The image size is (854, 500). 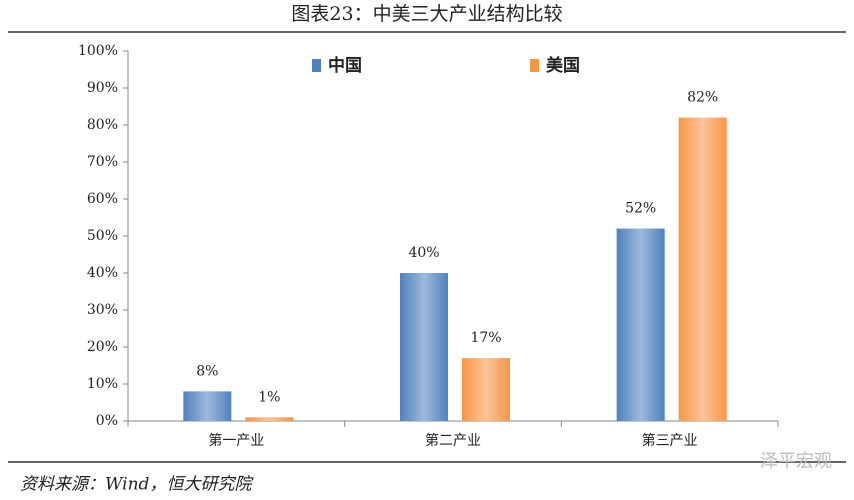 What do you see at coordinates (102, 384) in the screenshot?
I see `y-tick-label: 10%` at bounding box center [102, 384].